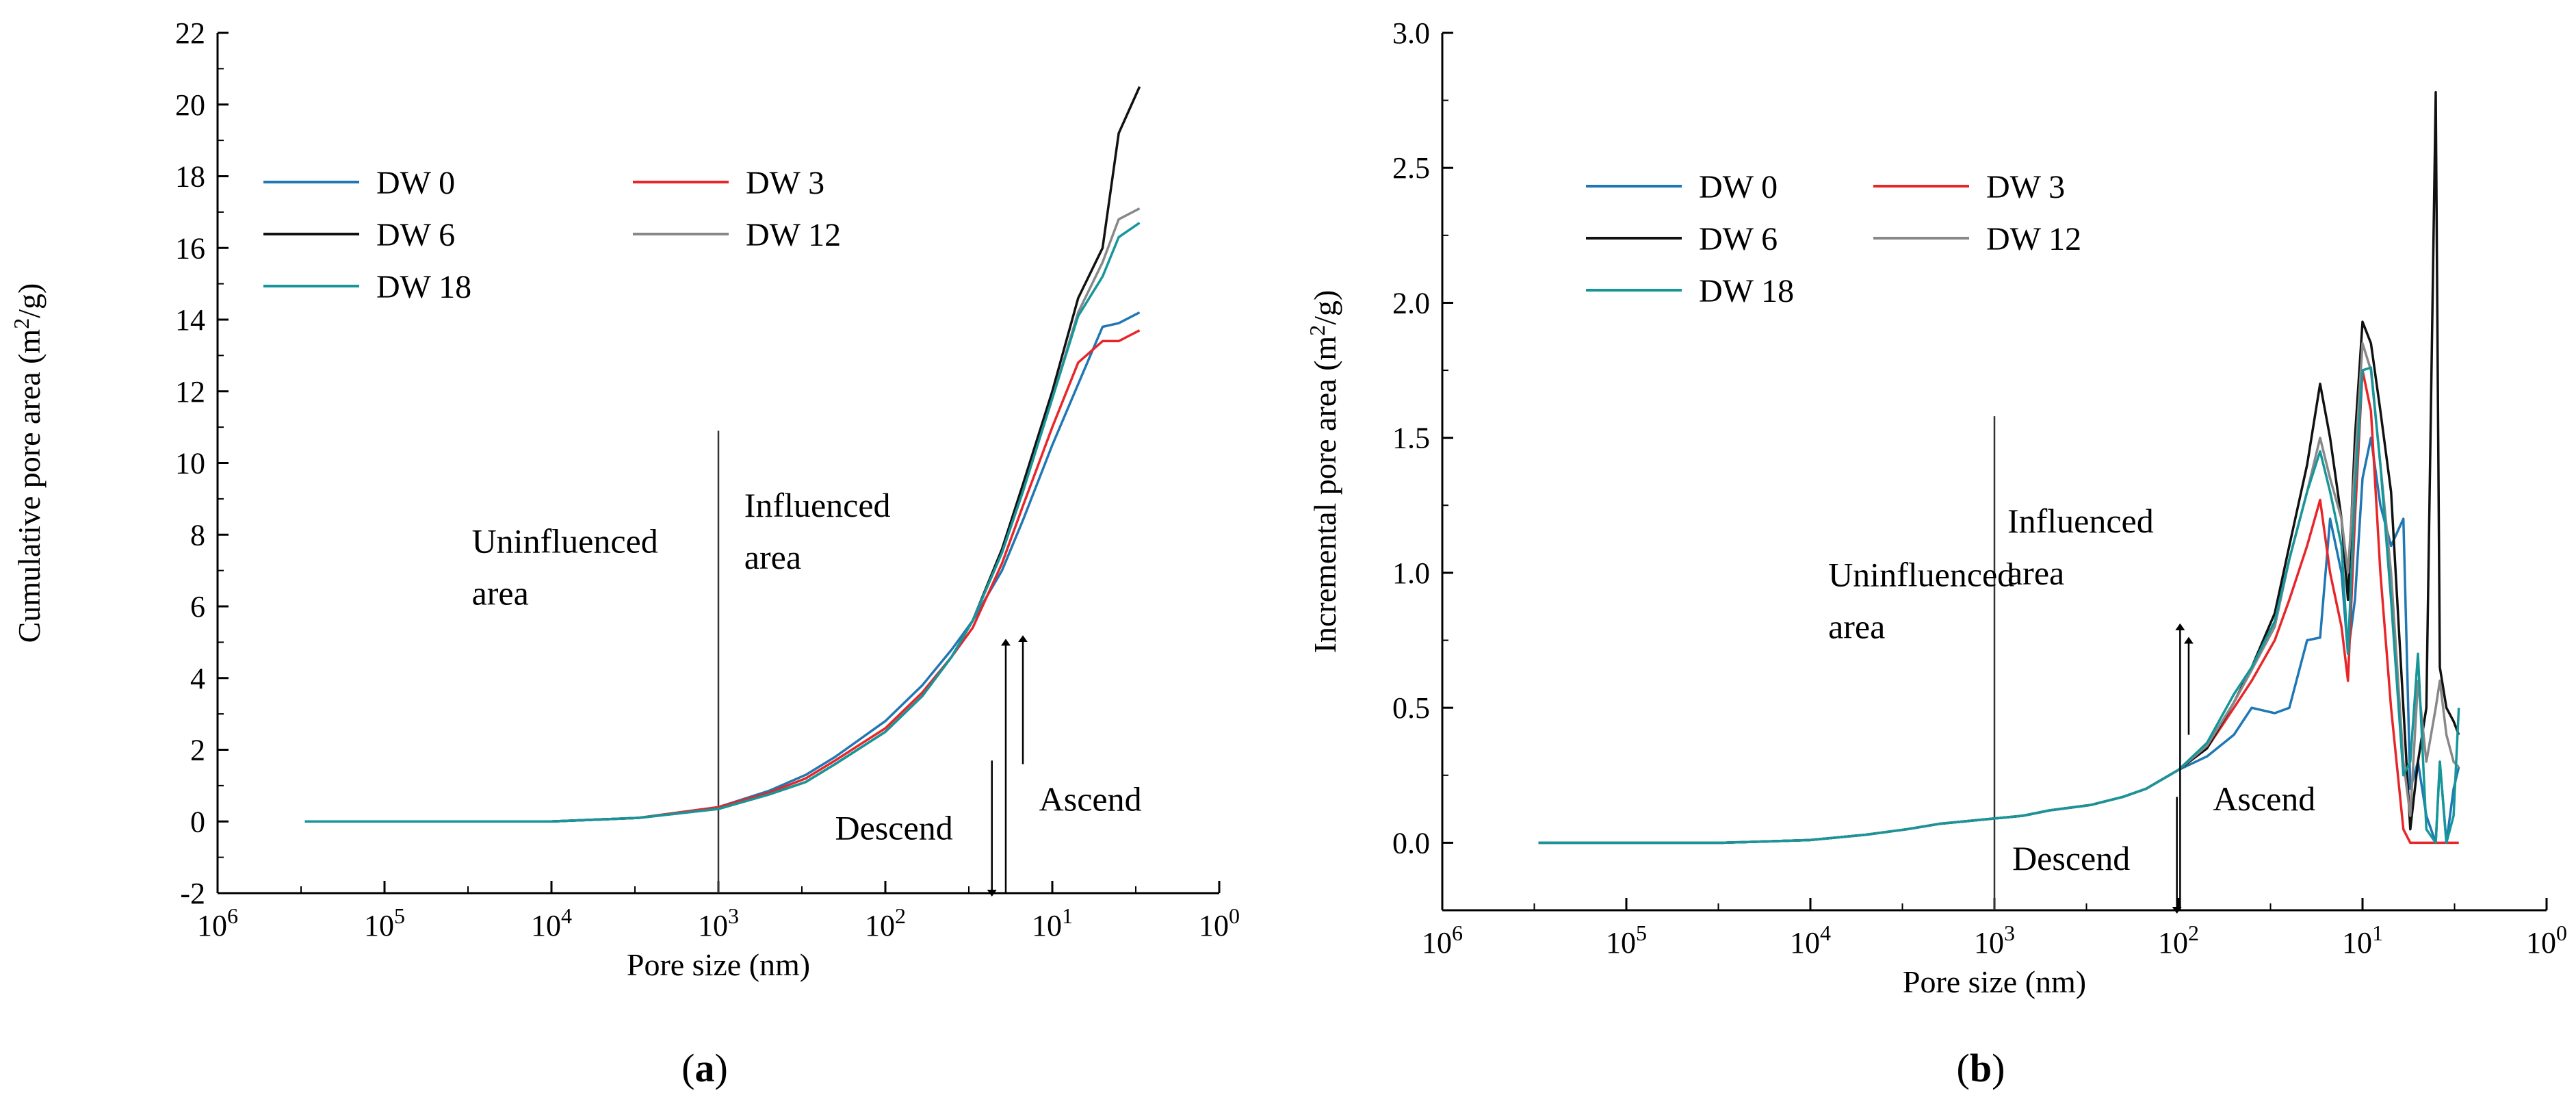  Describe the element at coordinates (190, 105) in the screenshot. I see `y-tick-label: 20` at that location.